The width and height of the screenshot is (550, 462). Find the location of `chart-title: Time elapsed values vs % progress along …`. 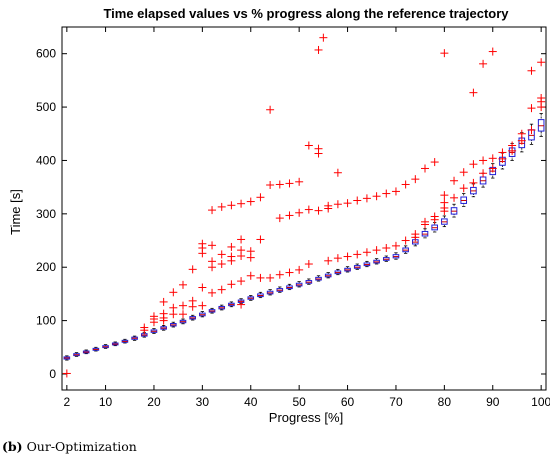

chart-title: Time elapsed values vs % progress along … is located at coordinates (306, 13).